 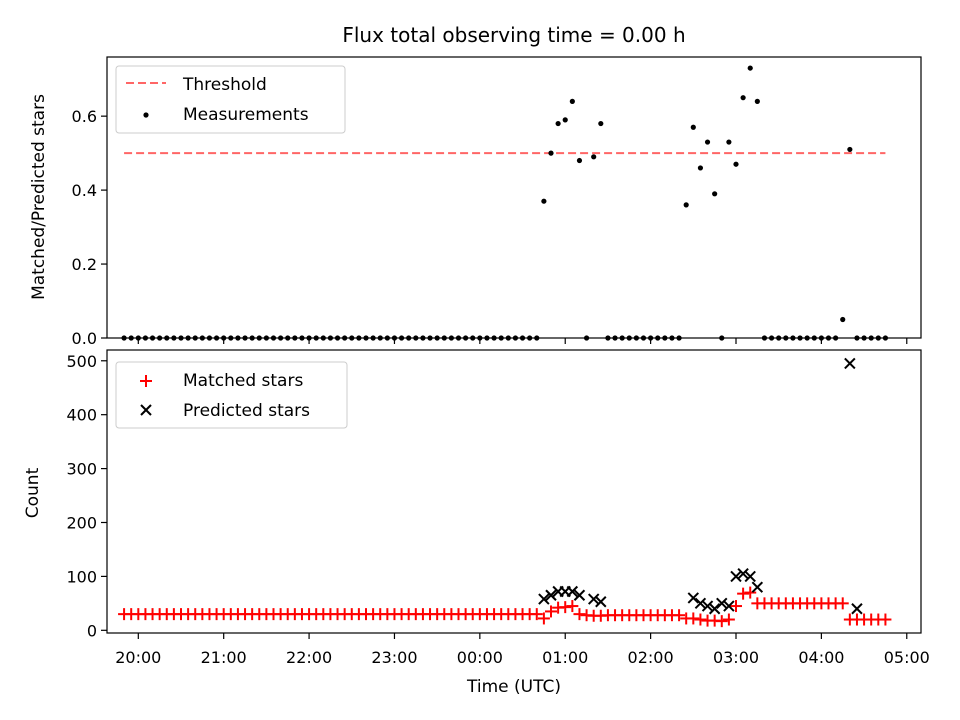 I want to click on top-y-axis-label: Matched/Predicted stars, so click(x=39, y=197).